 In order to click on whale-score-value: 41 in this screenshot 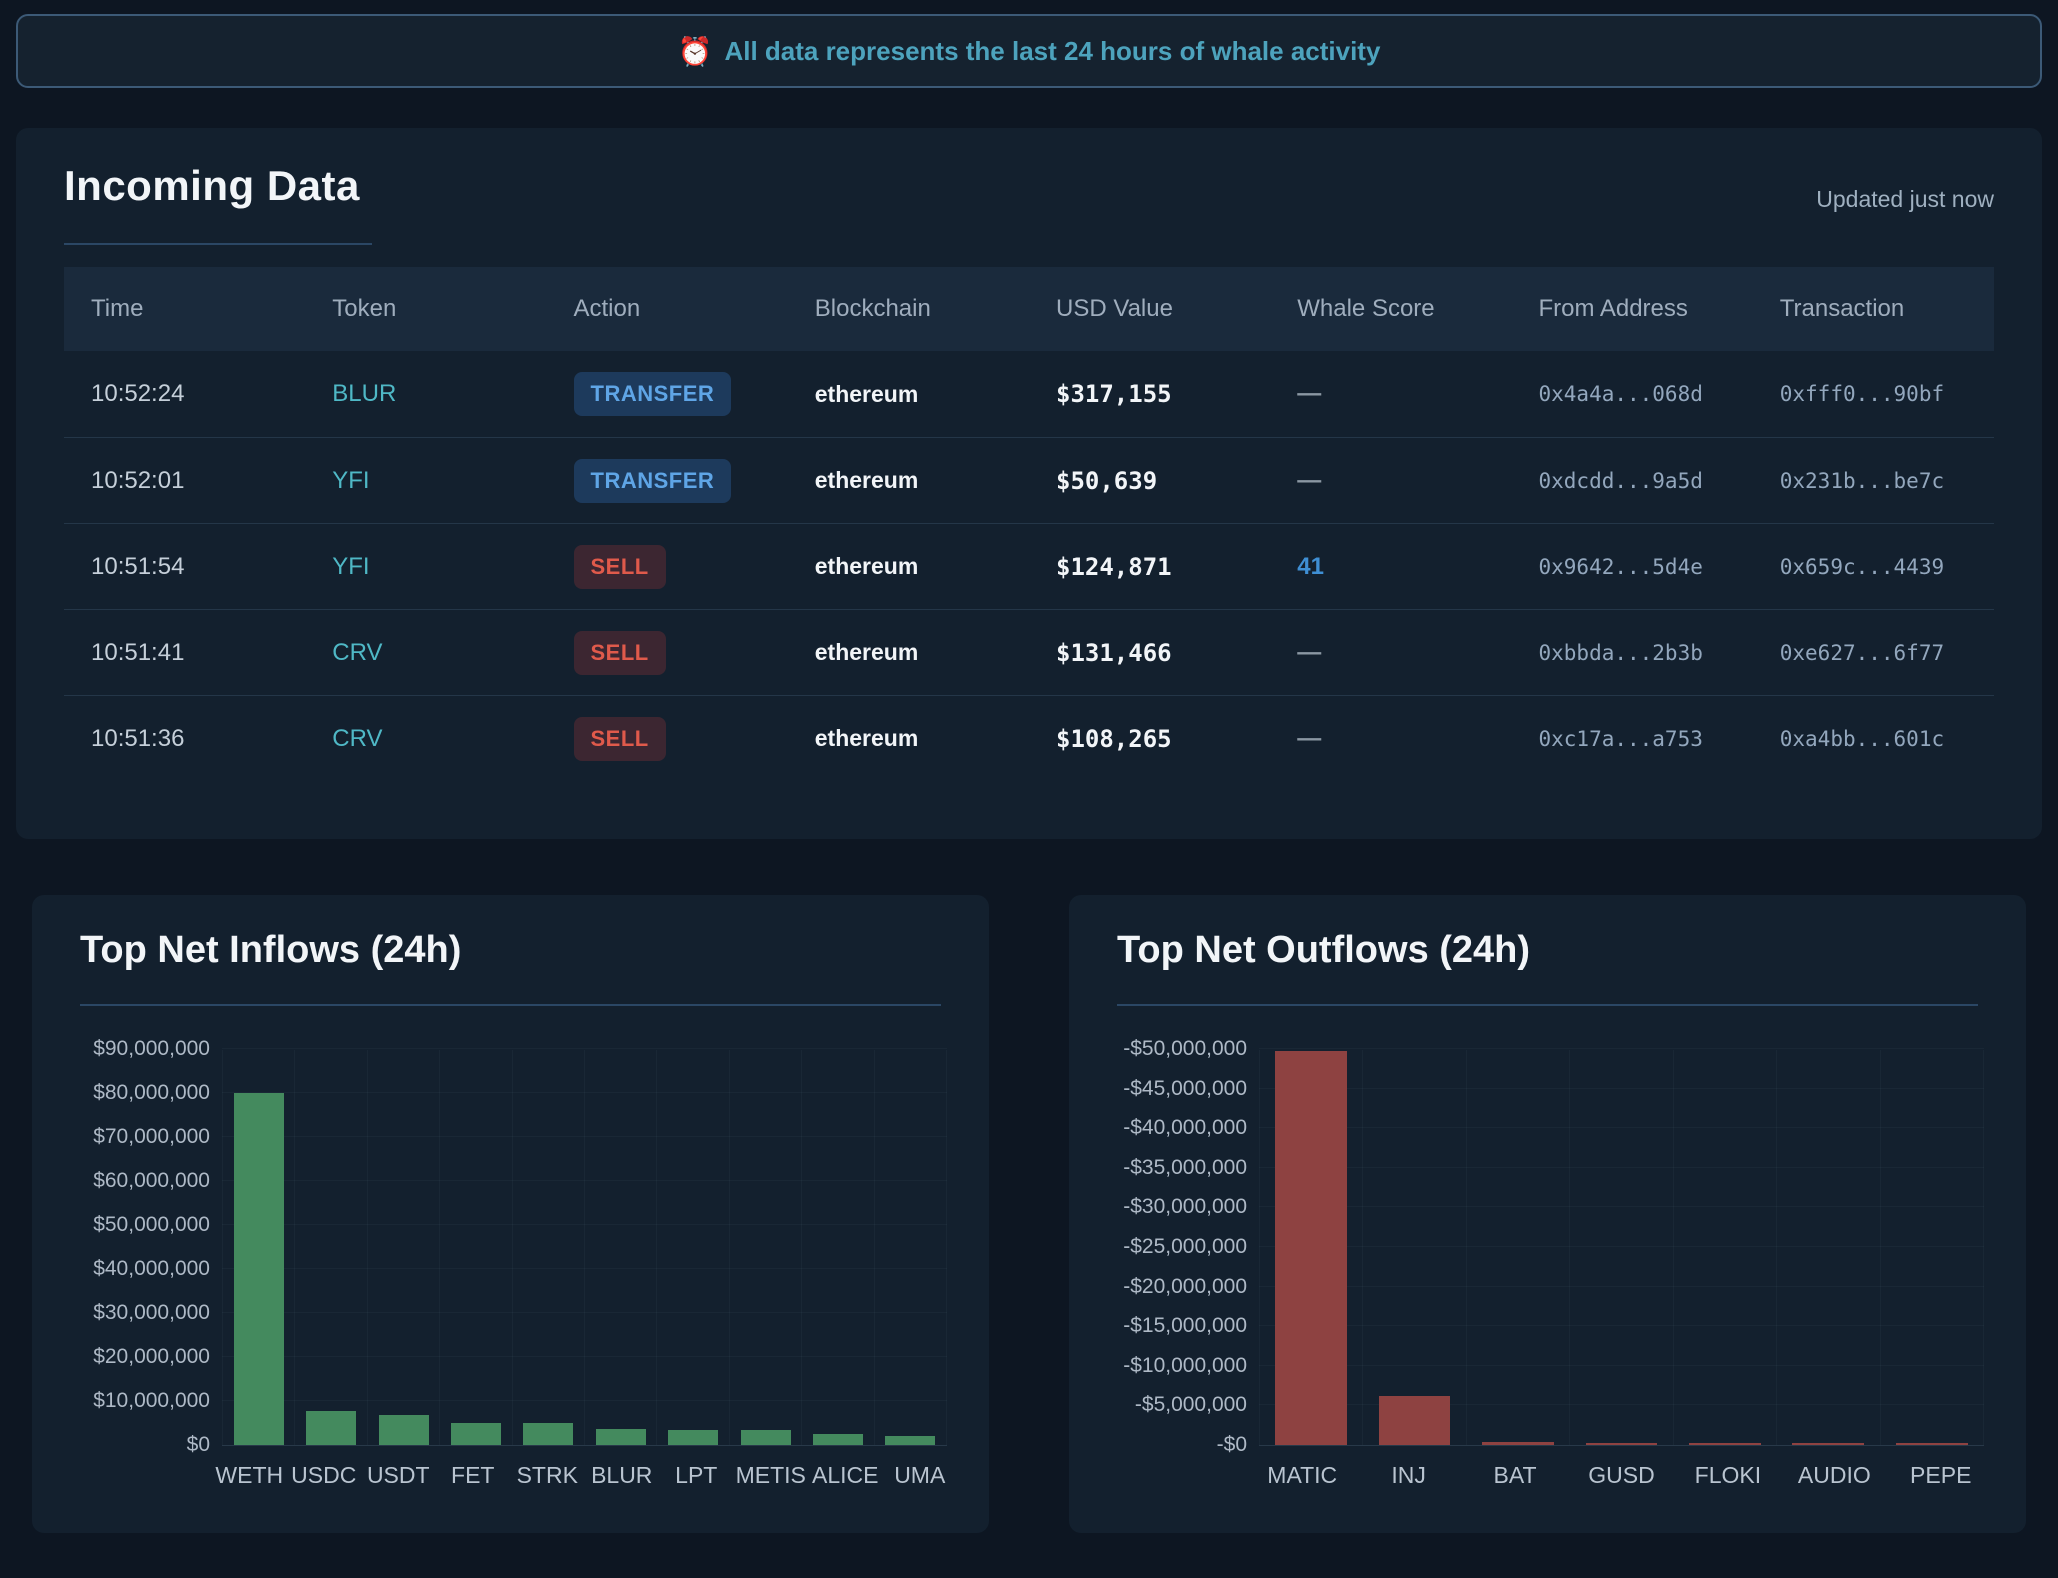, I will do `click(1310, 566)`.